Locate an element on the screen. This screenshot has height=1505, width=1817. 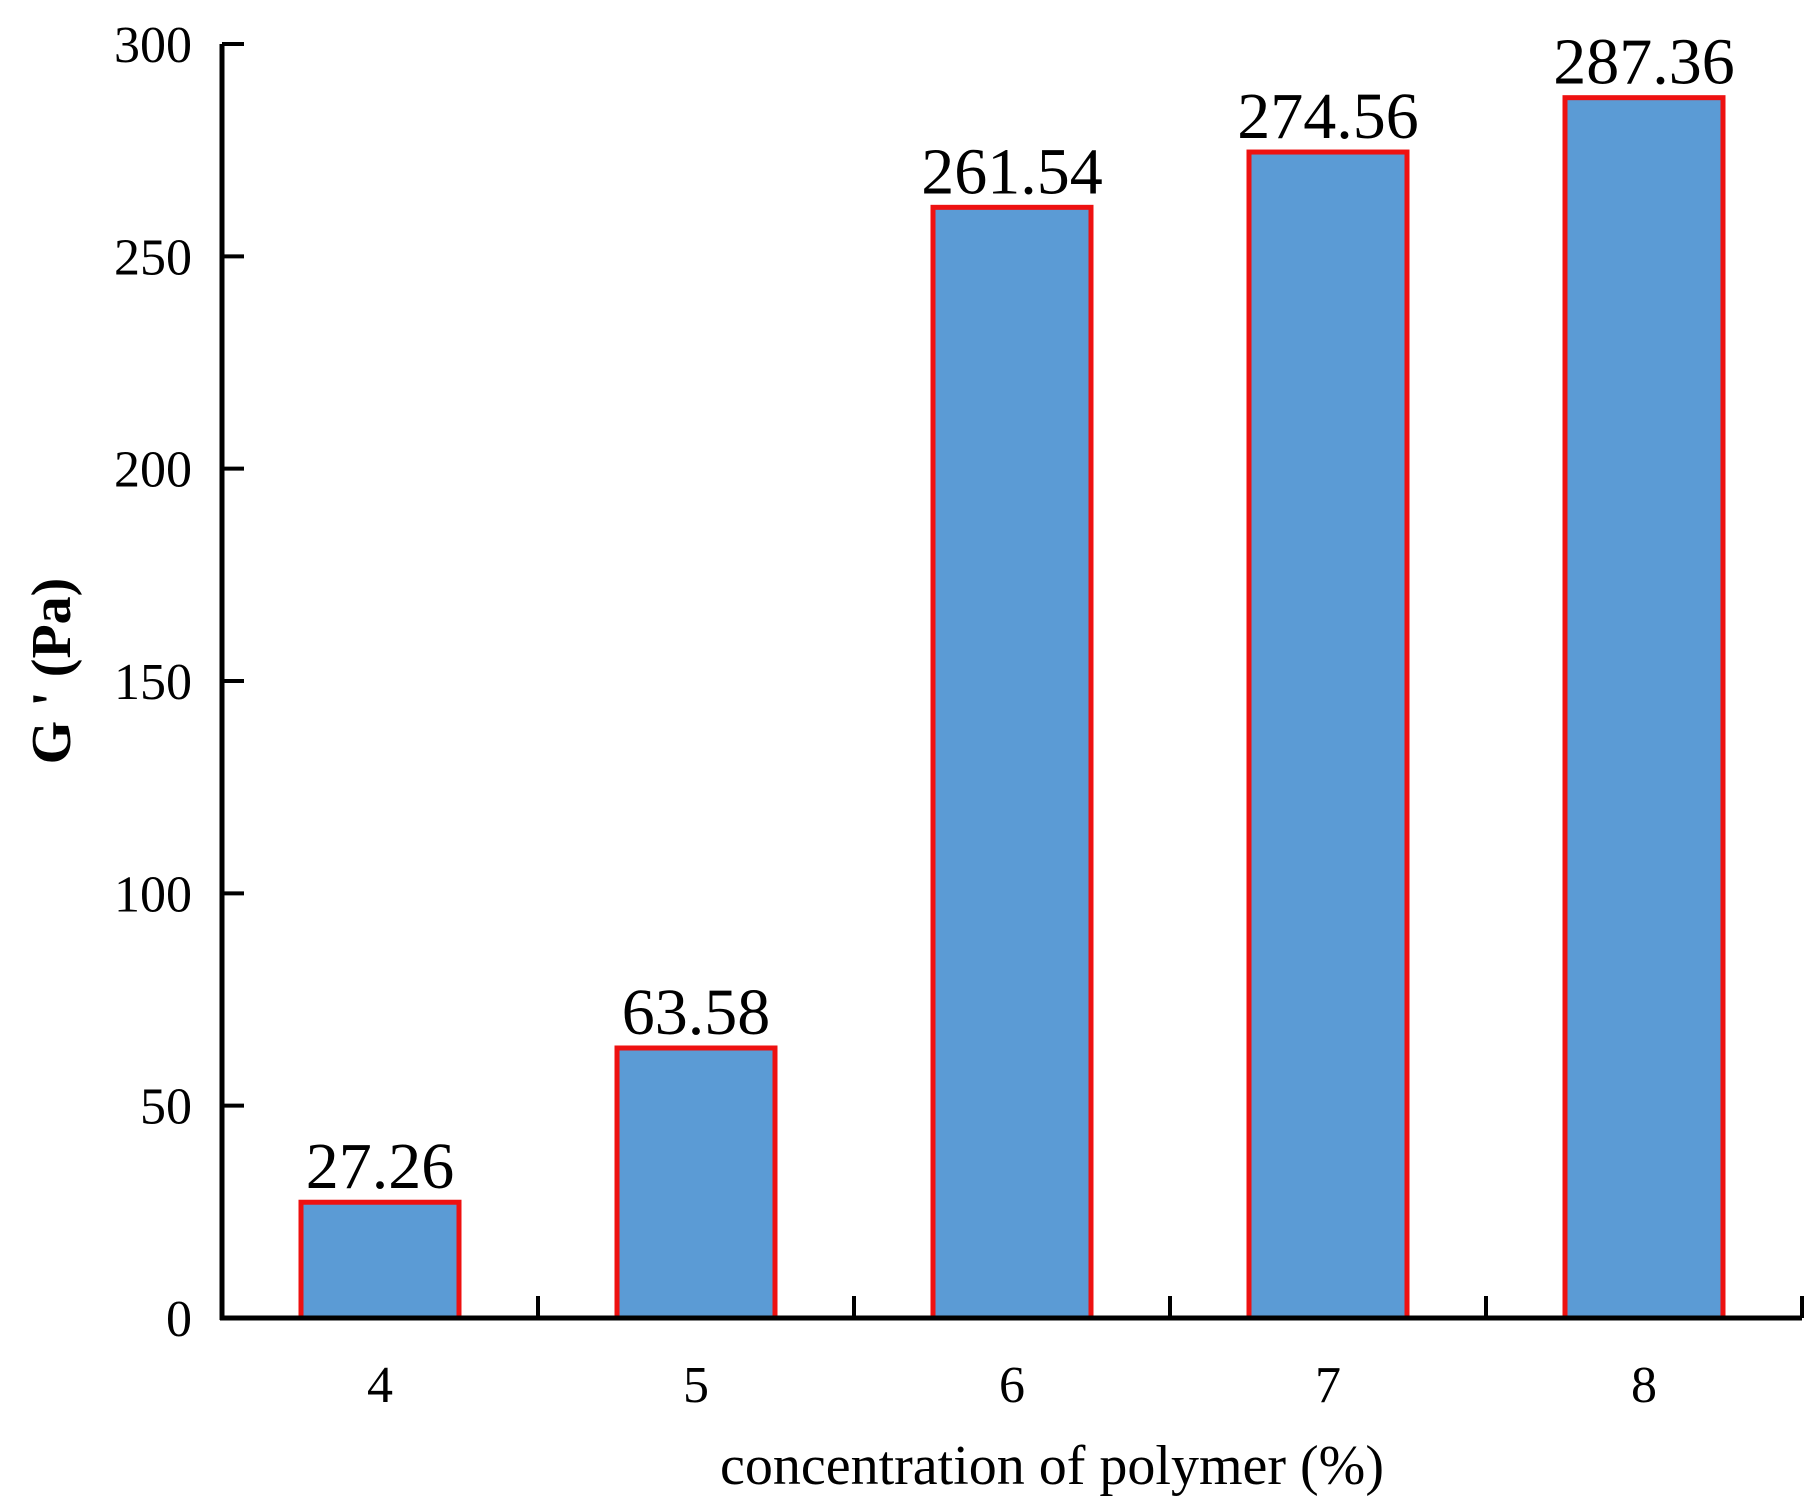
y-tick-label: 250 is located at coordinates (153, 257).